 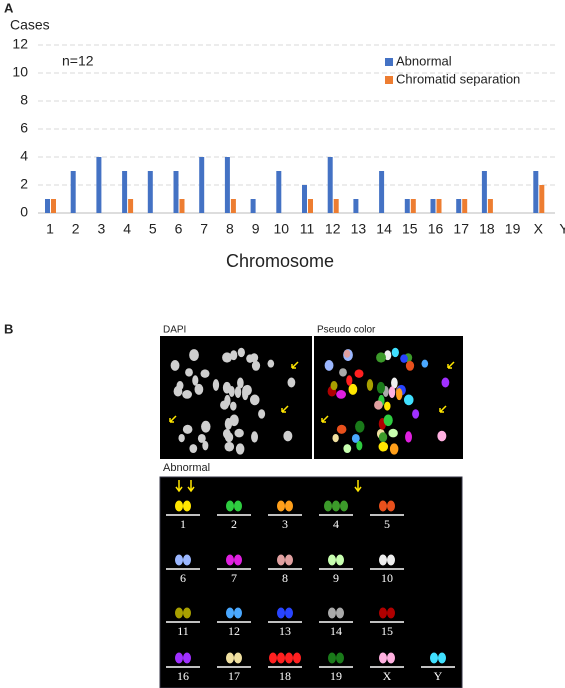 What do you see at coordinates (410, 229) in the screenshot?
I see `x-tick-label: 15` at bounding box center [410, 229].